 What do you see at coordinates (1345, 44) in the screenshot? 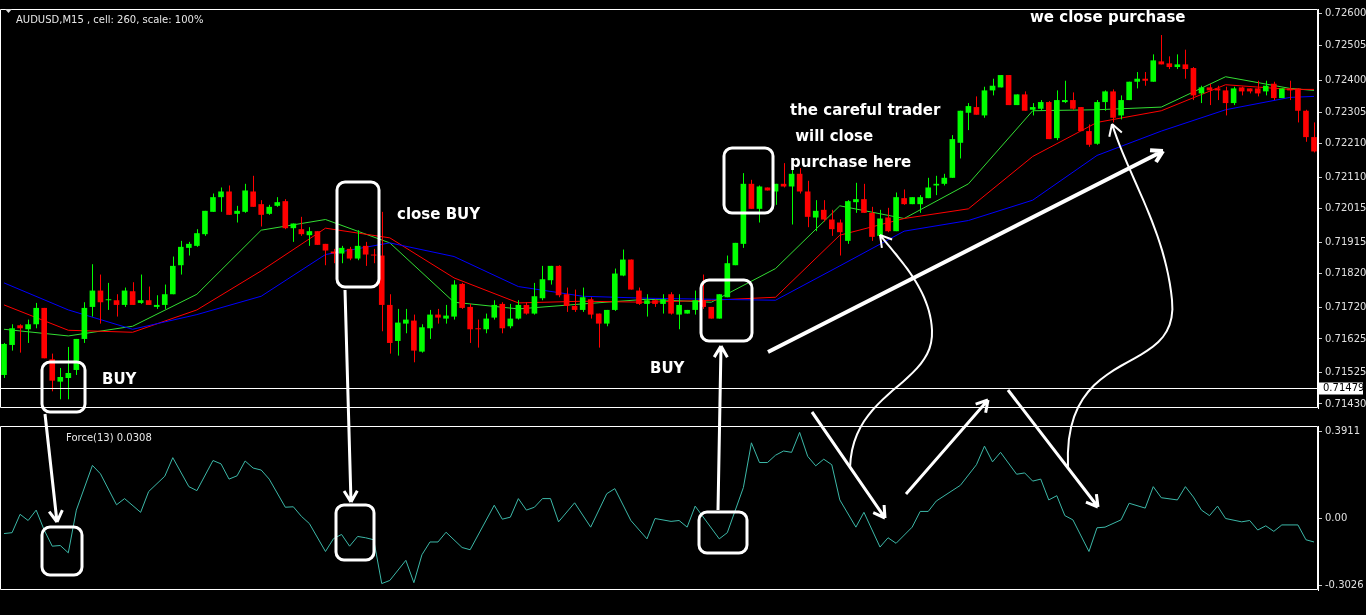
I see `y-tick-label: 0.72505` at bounding box center [1345, 44].